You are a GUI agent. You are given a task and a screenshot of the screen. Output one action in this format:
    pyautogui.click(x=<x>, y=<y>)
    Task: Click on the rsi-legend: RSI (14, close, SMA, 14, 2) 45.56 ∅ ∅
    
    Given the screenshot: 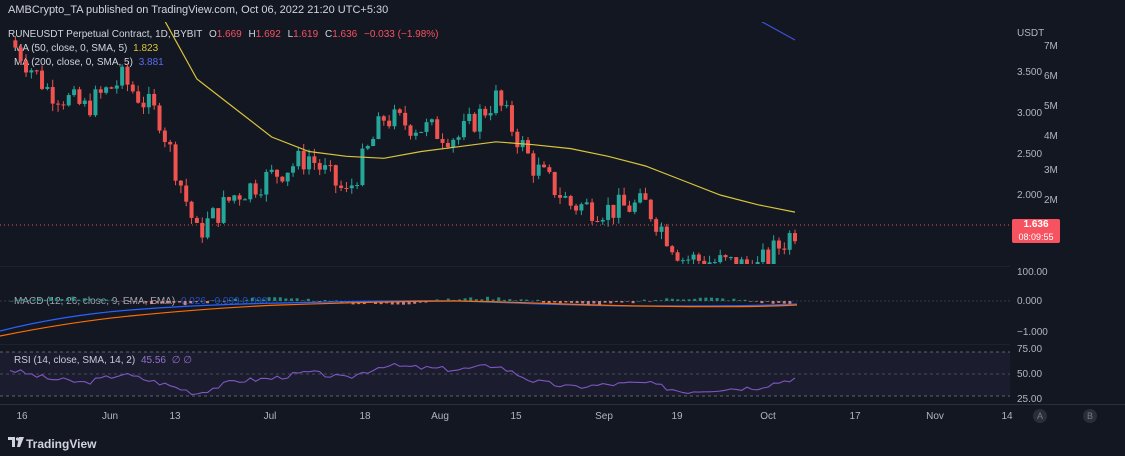 What is the action you would take?
    pyautogui.click(x=103, y=360)
    